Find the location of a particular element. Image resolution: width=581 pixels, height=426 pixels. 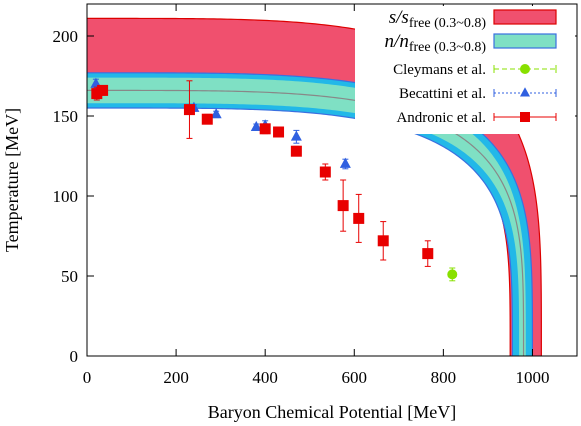

x-axis-title: Baryon Chemical Potential [MeV] is located at coordinates (332, 412).